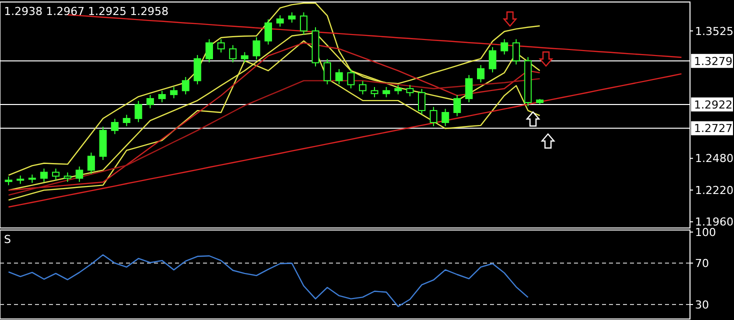  Describe the element at coordinates (714, 190) in the screenshot. I see `y-tick-label: 1.2220` at that location.